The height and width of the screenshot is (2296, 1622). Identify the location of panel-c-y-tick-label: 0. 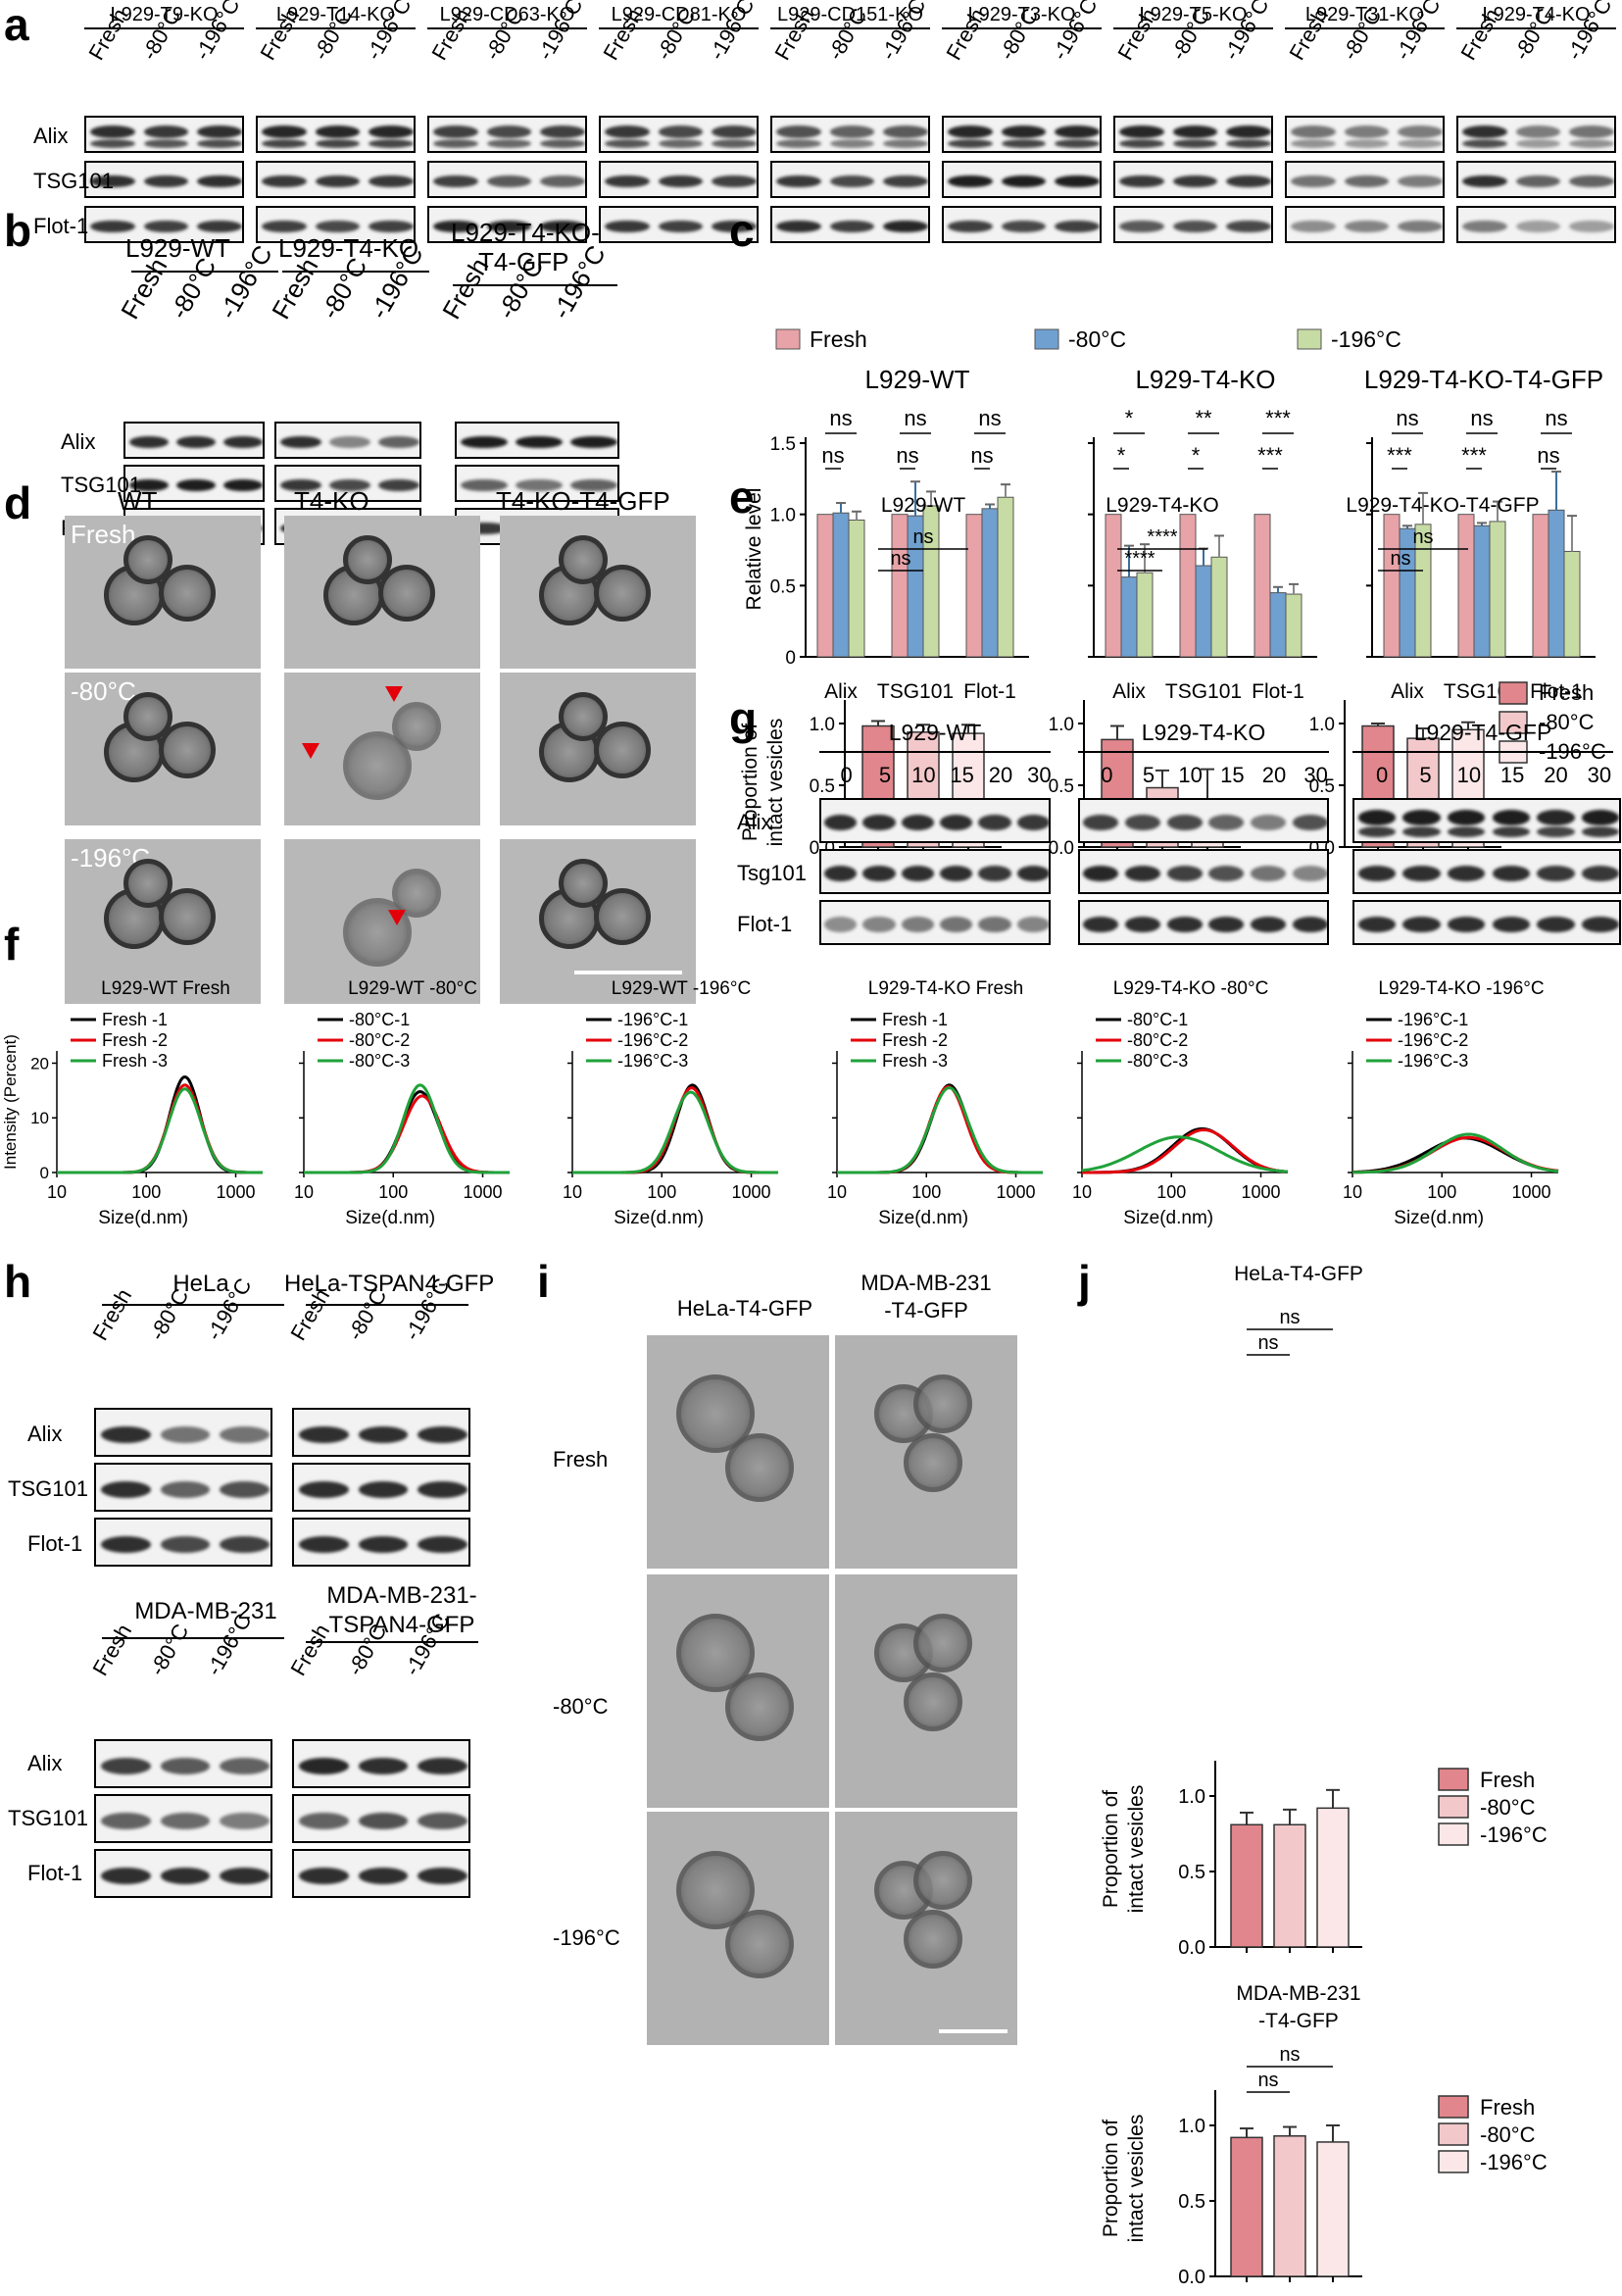
(790, 658).